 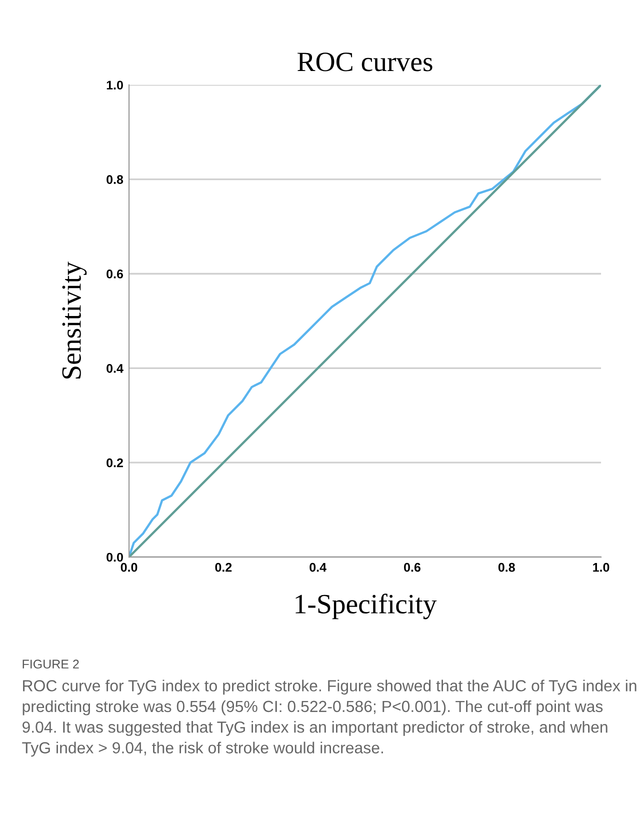 What do you see at coordinates (50, 664) in the screenshot?
I see `caption: FIGURE 2` at bounding box center [50, 664].